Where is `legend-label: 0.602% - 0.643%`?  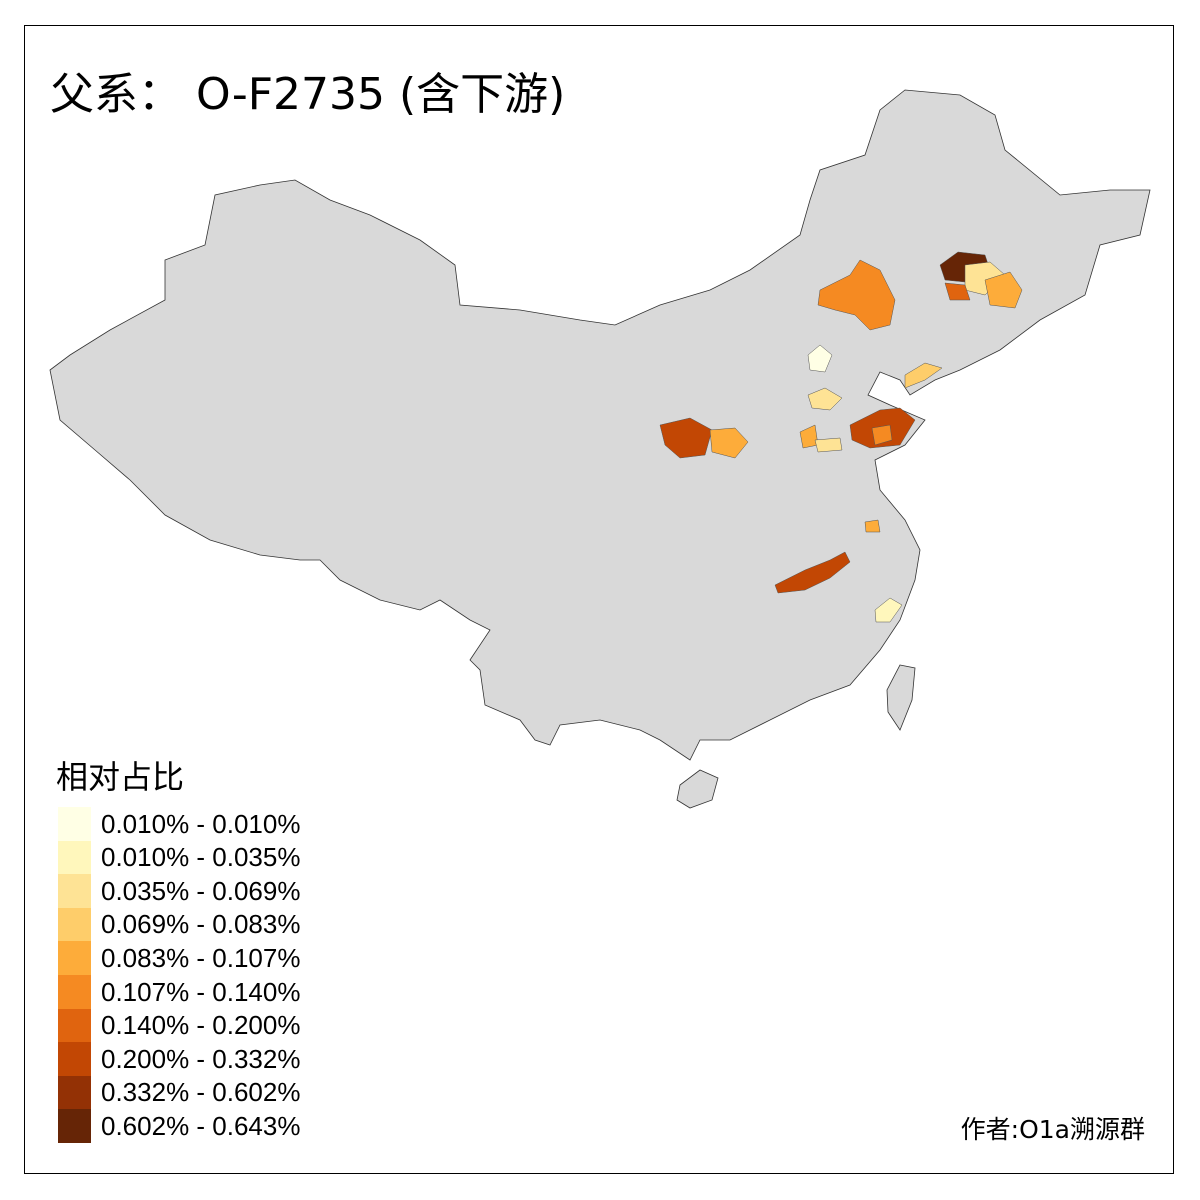 legend-label: 0.602% - 0.643% is located at coordinates (201, 1125).